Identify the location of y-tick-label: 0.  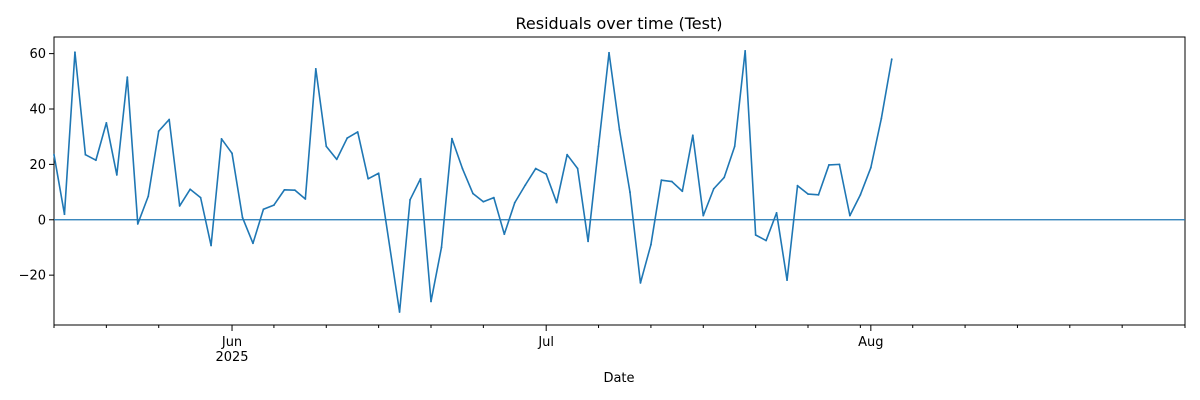
(42, 220).